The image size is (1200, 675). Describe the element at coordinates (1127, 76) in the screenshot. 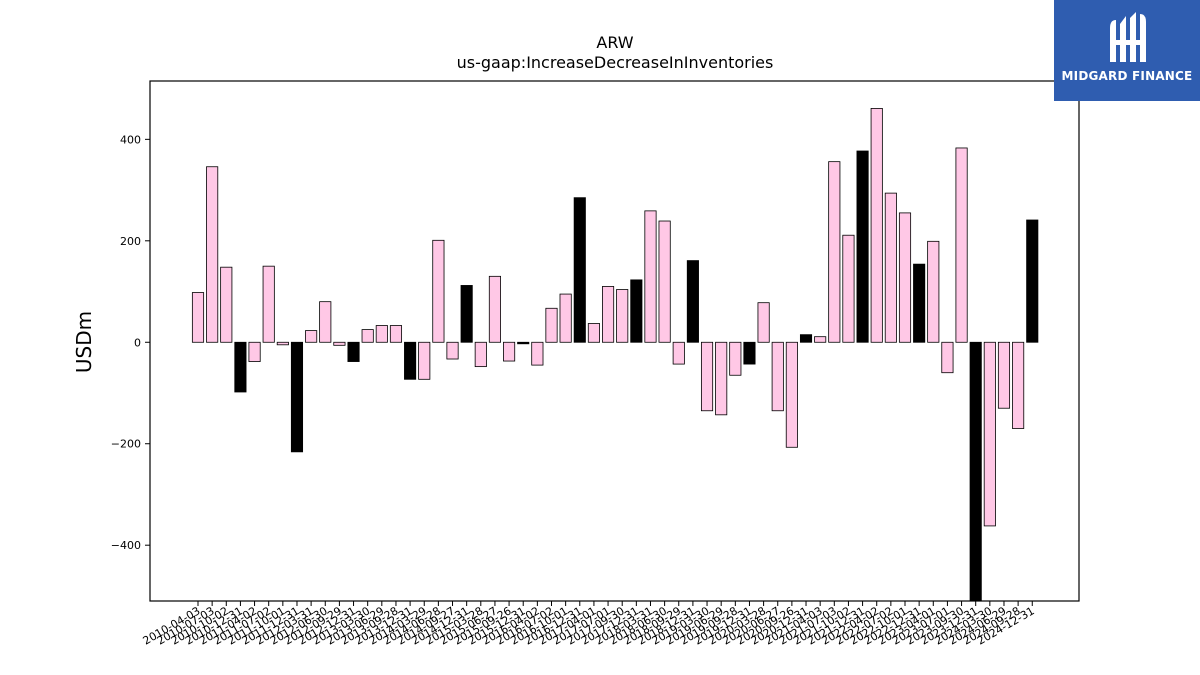

I see `logo-text: MIDGARD FINANCE` at that location.